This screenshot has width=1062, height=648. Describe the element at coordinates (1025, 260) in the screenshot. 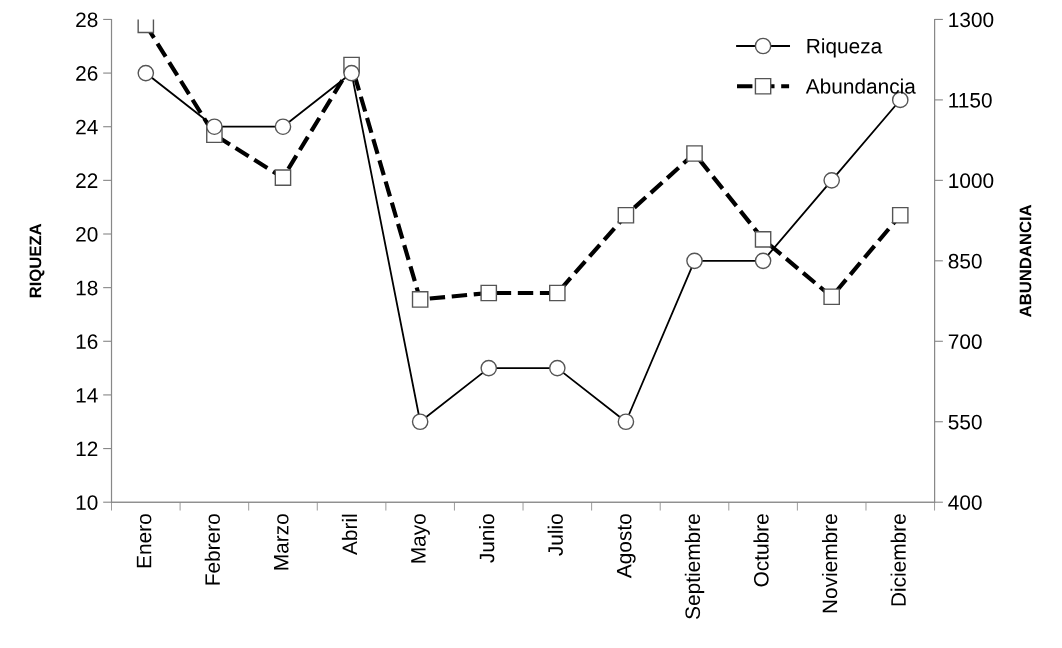

I see `y2-axis-title: ABUNDANCIA` at that location.